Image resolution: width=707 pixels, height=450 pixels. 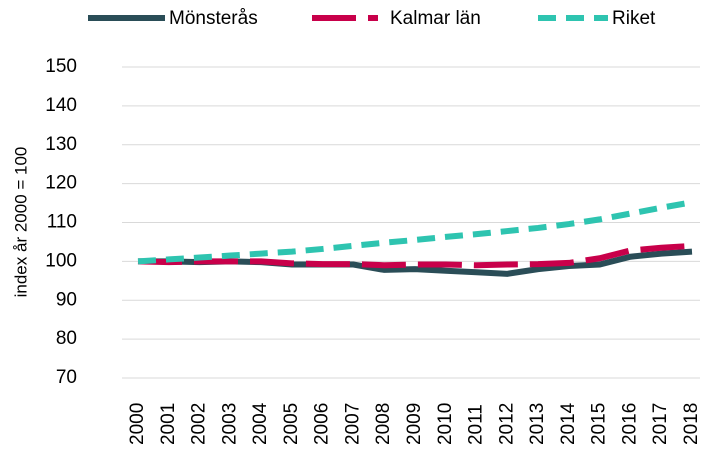 I want to click on y-tick-label: 130, so click(x=61, y=144).